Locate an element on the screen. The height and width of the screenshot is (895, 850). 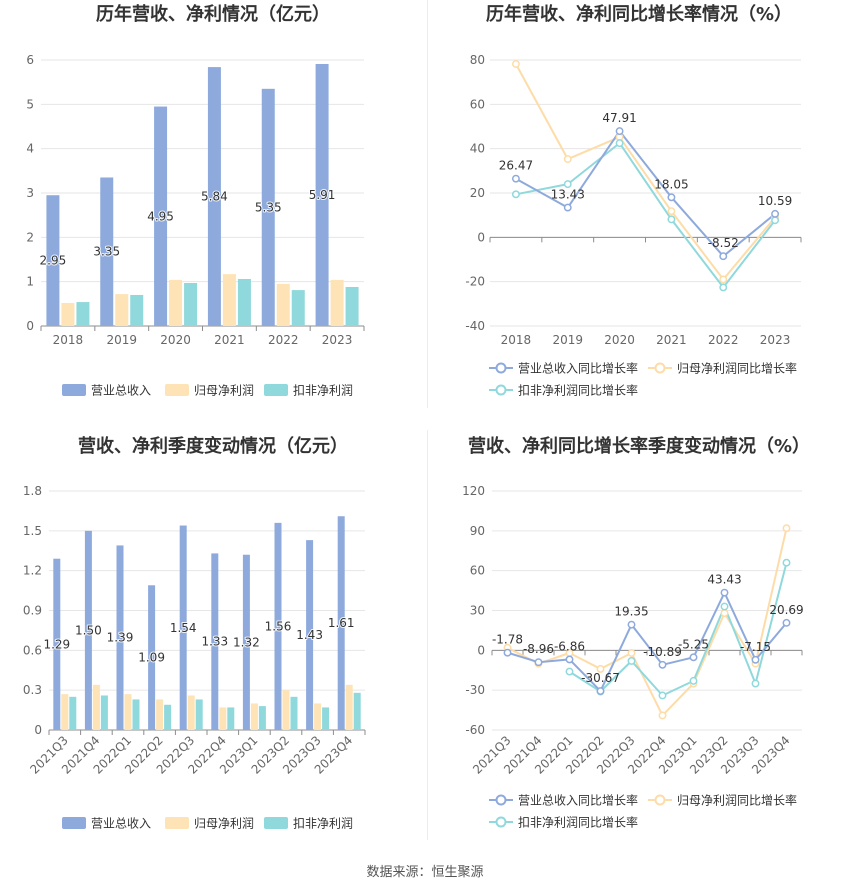
y-tick-label: 90 is located at coordinates (477, 531).